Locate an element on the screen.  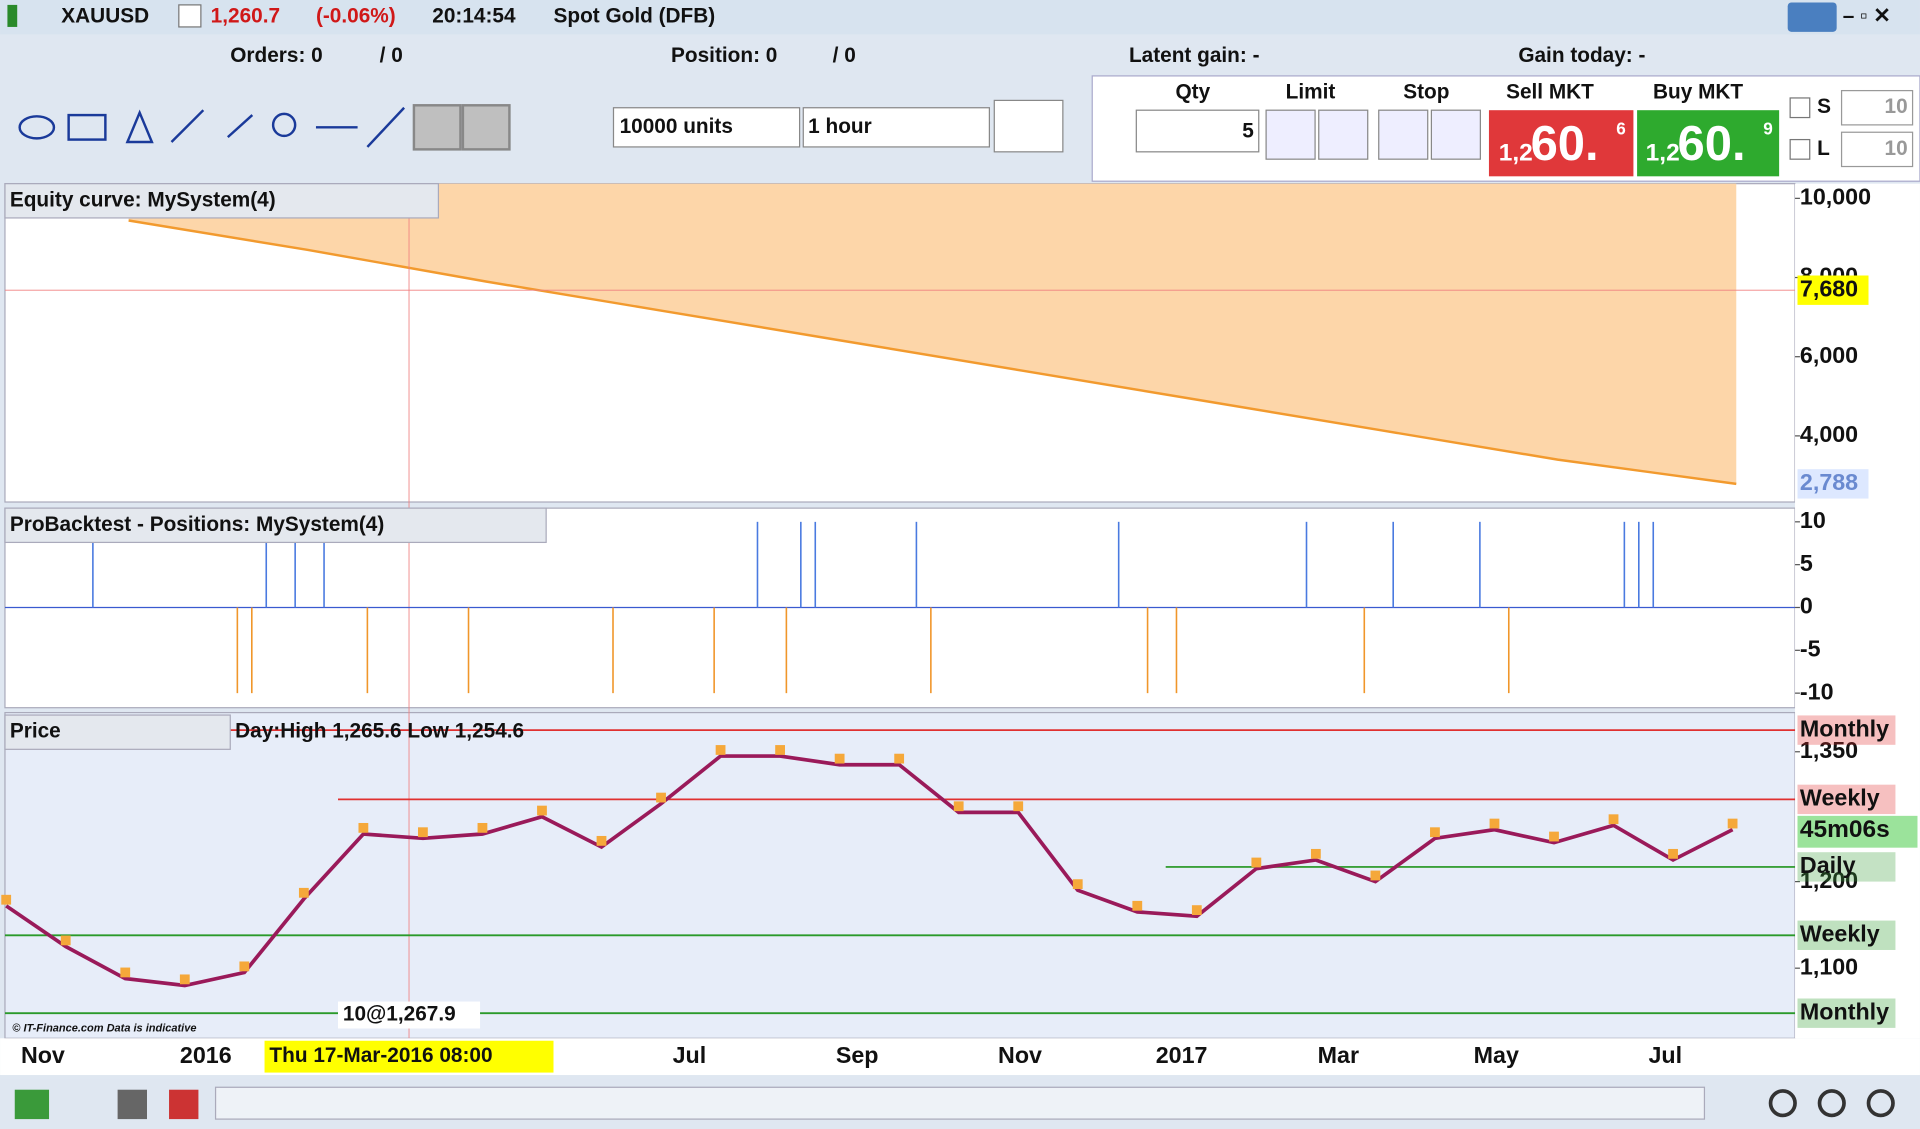
price-tick-label: 1,350 is located at coordinates (1829, 750).